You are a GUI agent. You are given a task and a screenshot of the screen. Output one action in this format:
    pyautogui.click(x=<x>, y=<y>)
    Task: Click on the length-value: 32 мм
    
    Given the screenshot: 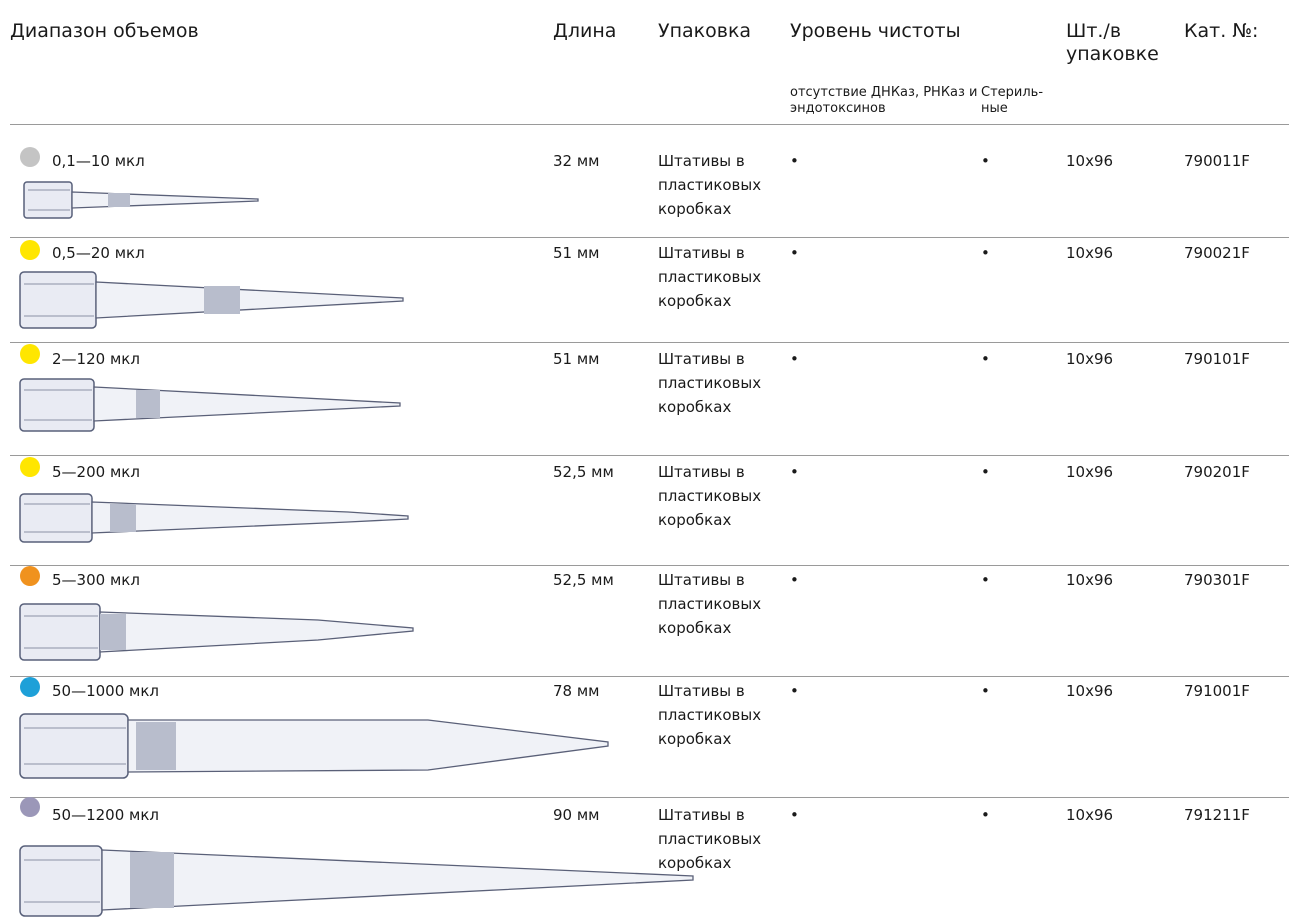 What is the action you would take?
    pyautogui.click(x=576, y=161)
    